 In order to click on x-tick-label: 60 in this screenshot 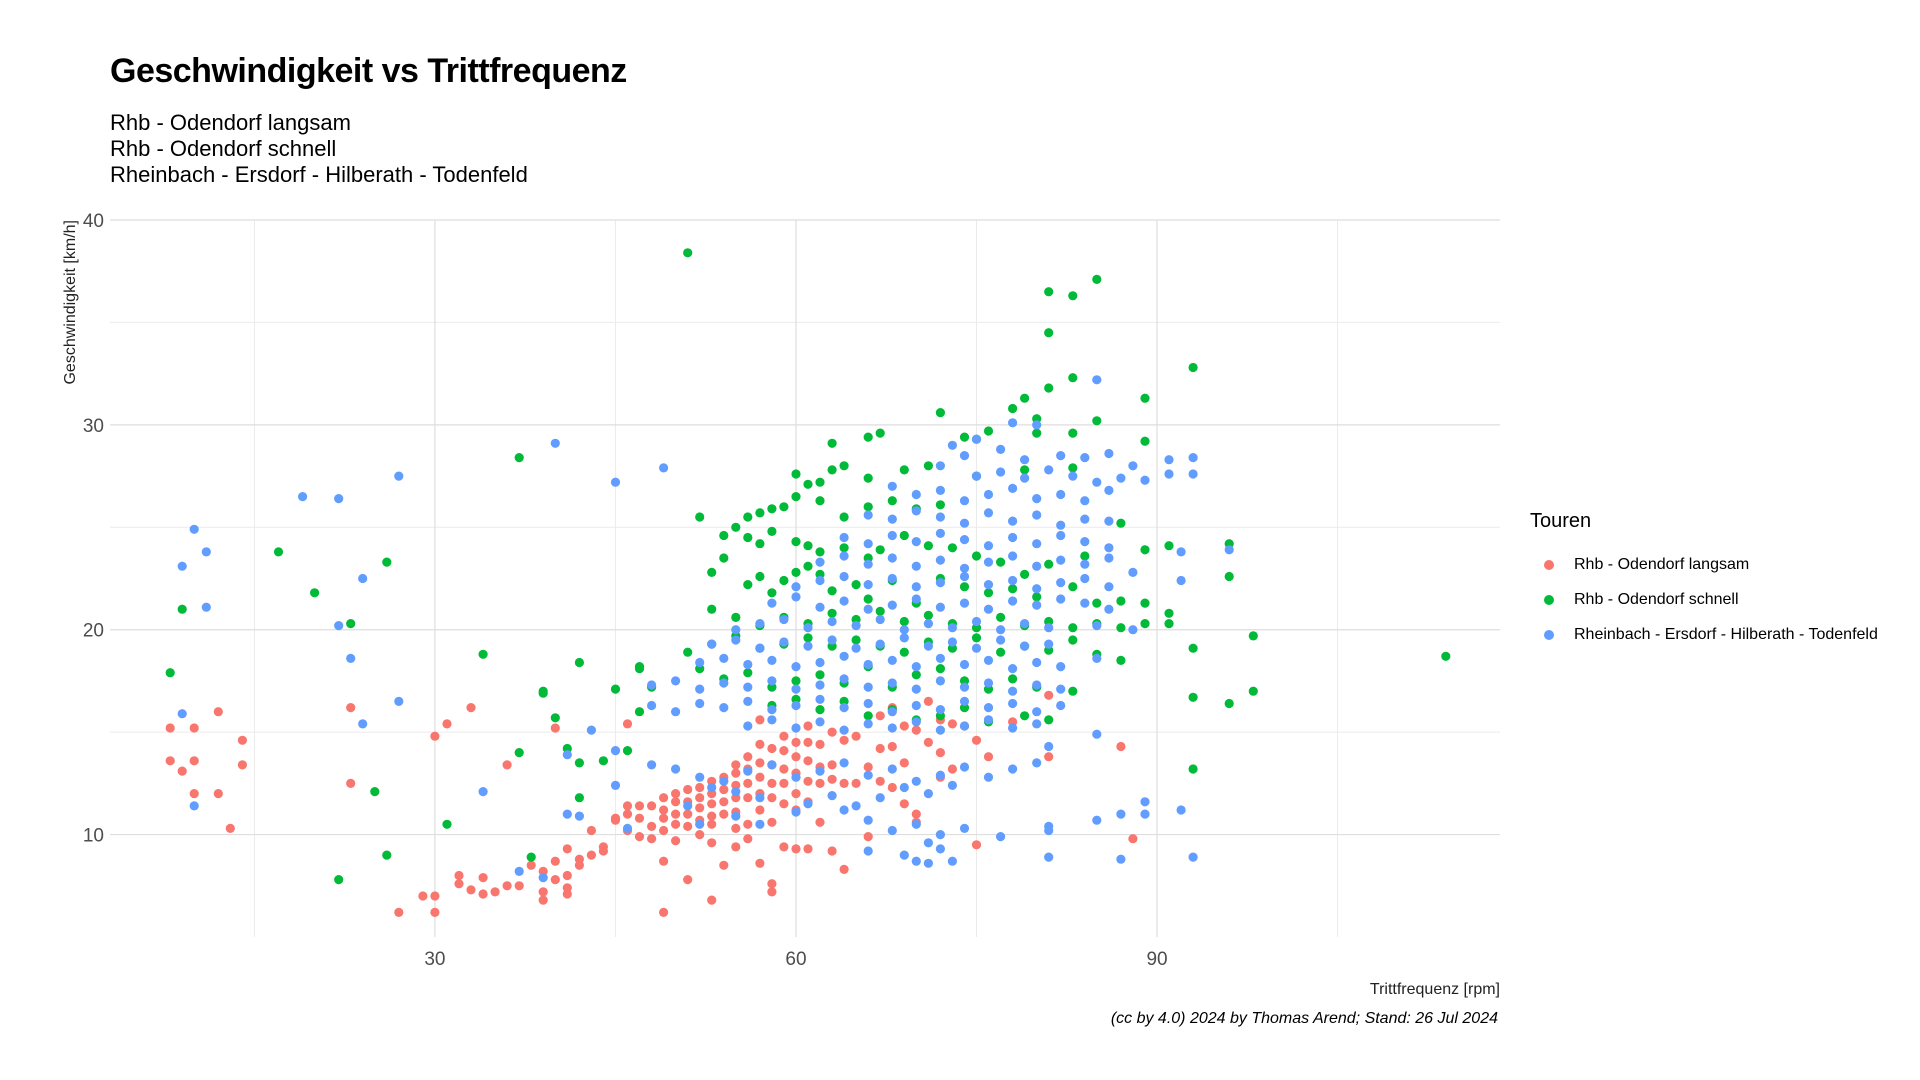, I will do `click(795, 959)`.